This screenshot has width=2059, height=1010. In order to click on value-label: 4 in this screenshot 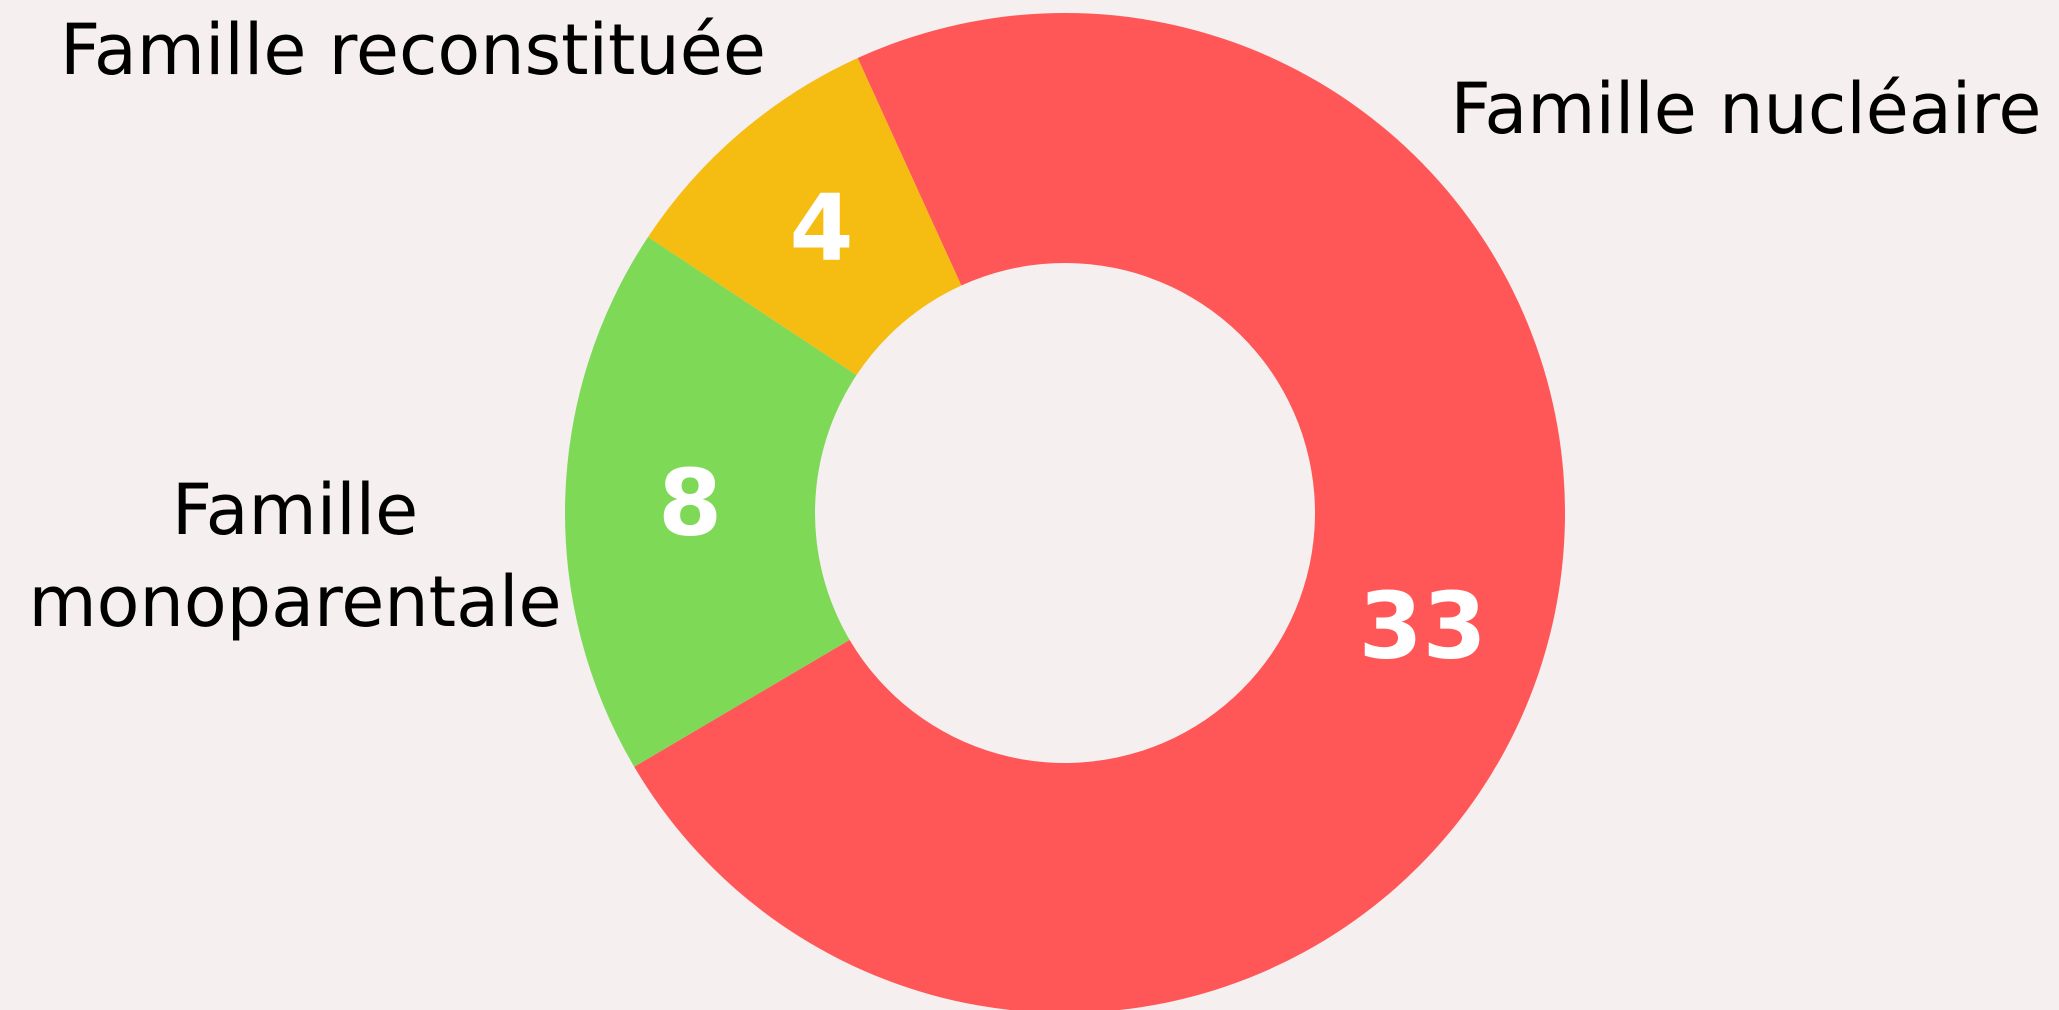, I will do `click(821, 227)`.